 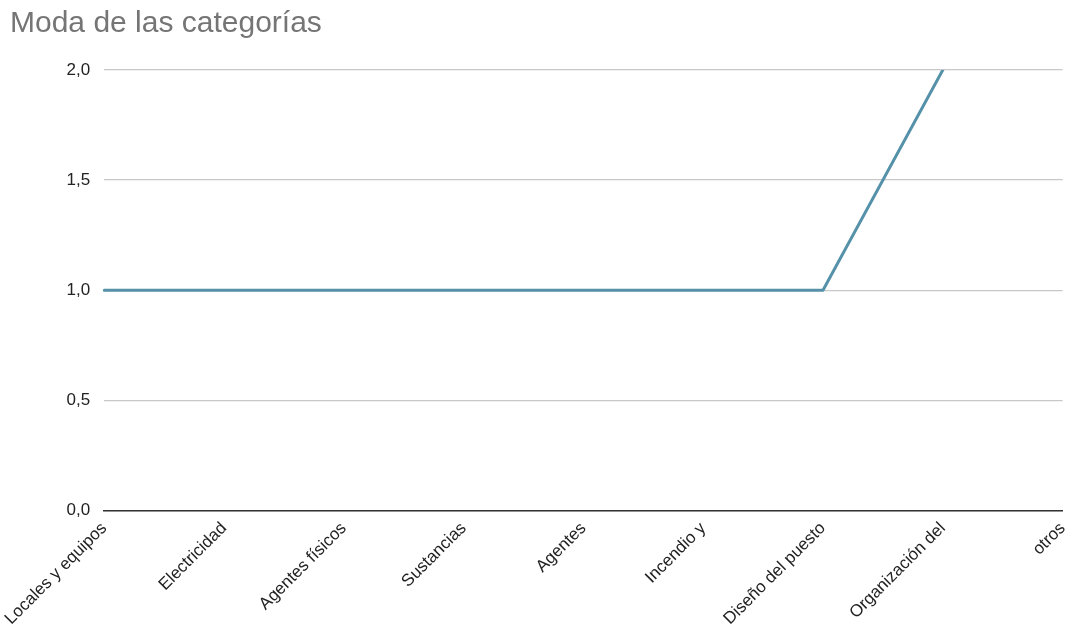 I want to click on y-tick-label: 0,5, so click(x=78, y=399).